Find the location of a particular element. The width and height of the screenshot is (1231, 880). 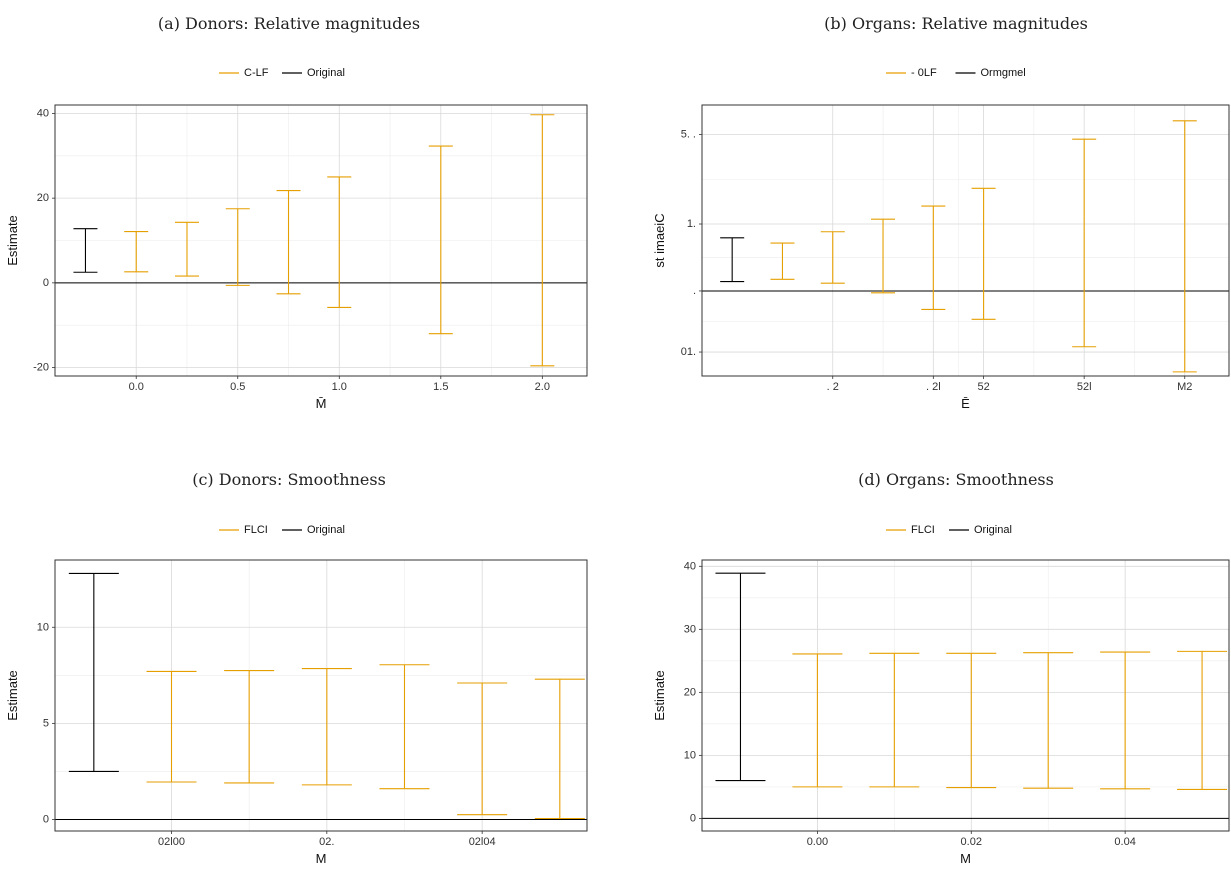

x-tick-label: 0.0 is located at coordinates (136, 387).